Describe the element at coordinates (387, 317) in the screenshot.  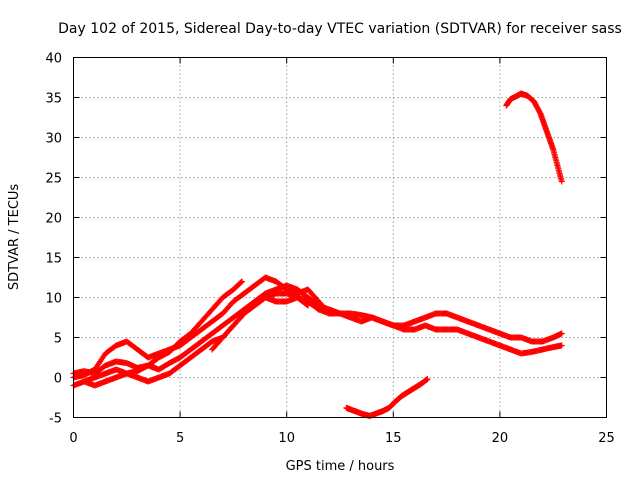
I see `series-track-e` at that location.